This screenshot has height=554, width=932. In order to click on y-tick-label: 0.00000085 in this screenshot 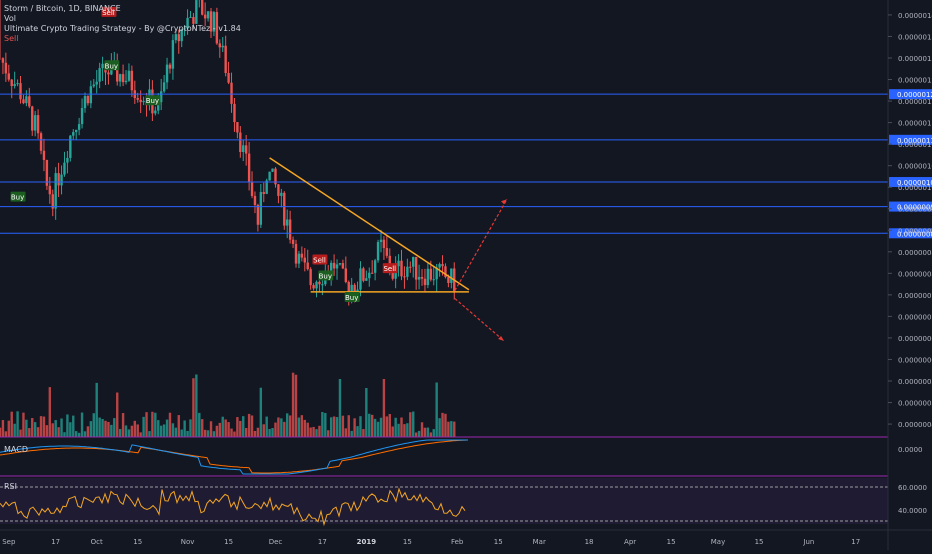, I will do `click(915, 253)`.